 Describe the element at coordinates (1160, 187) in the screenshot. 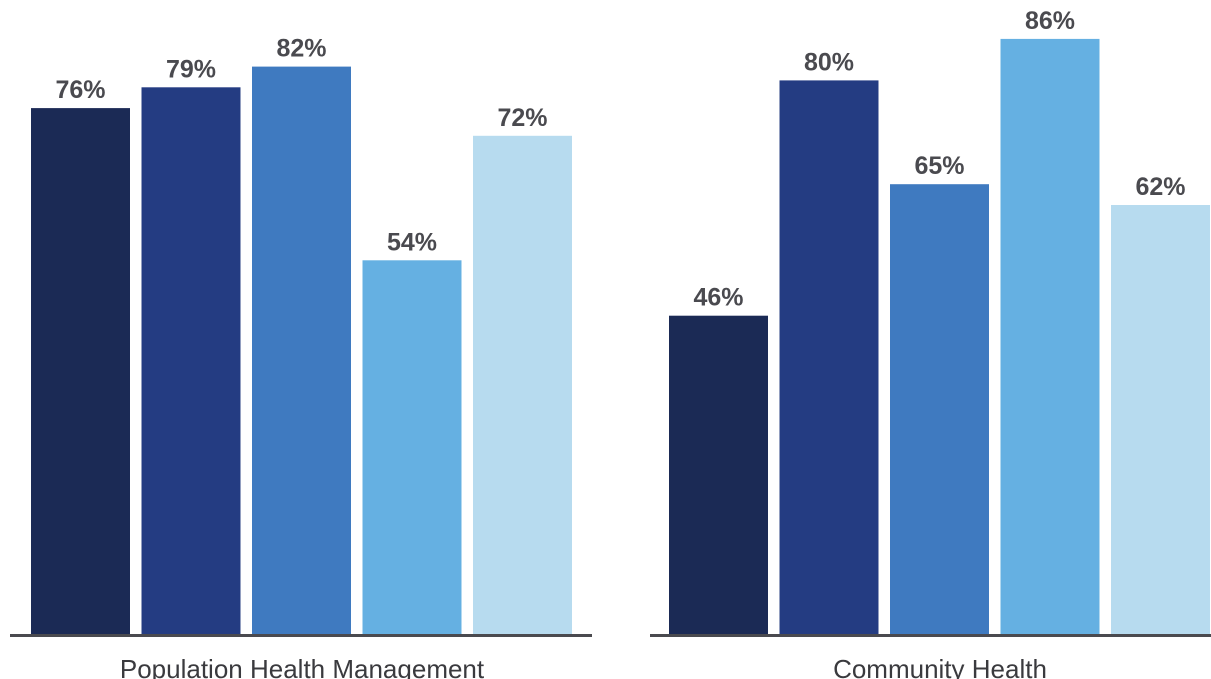

I see `data-label-1-4: 62%` at that location.